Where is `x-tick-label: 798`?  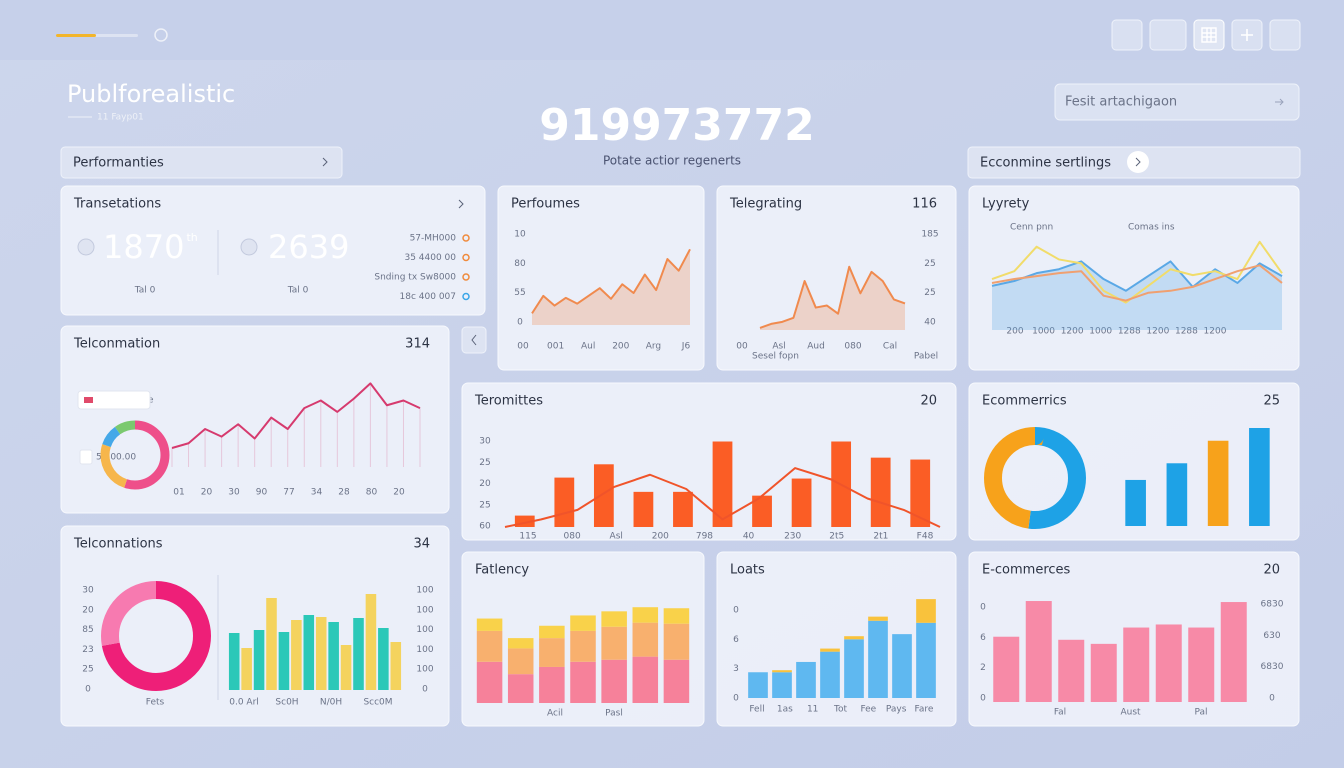
x-tick-label: 798 is located at coordinates (704, 537).